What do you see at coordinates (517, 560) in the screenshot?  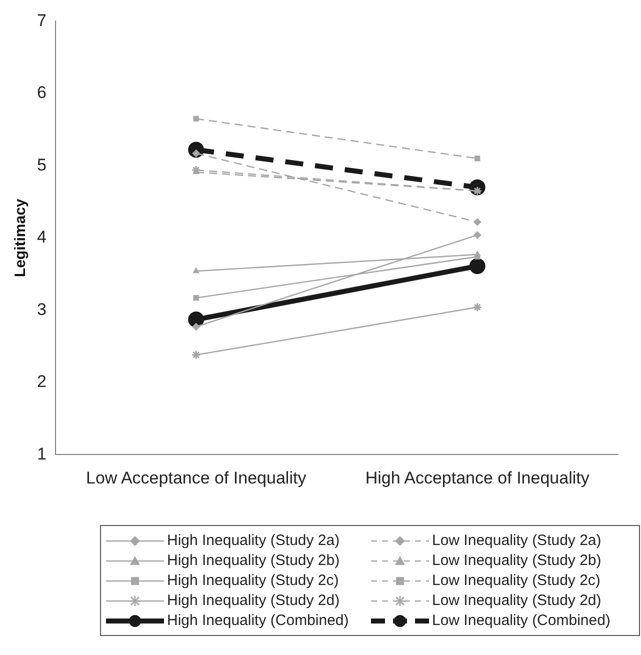 I see `legend-label: Low Inequality (Study 2b)` at bounding box center [517, 560].